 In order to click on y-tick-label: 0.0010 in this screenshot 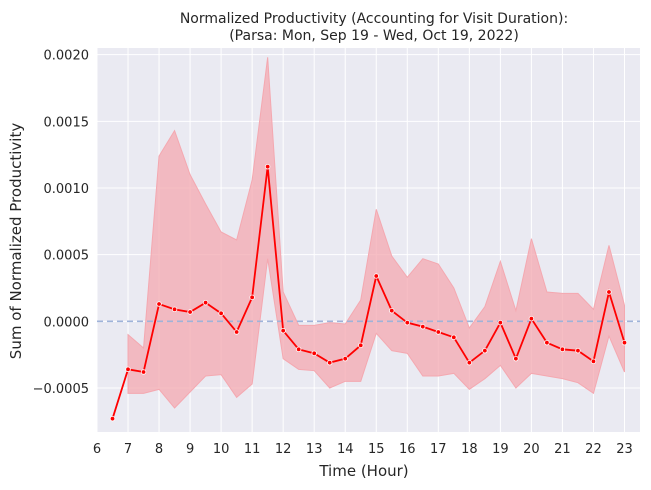, I will do `click(67, 189)`.